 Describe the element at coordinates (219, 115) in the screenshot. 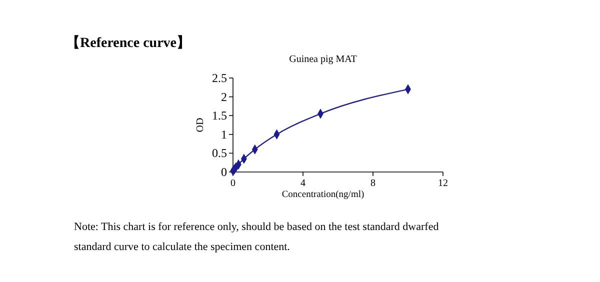

I see `y-tick-label: 1.5` at that location.